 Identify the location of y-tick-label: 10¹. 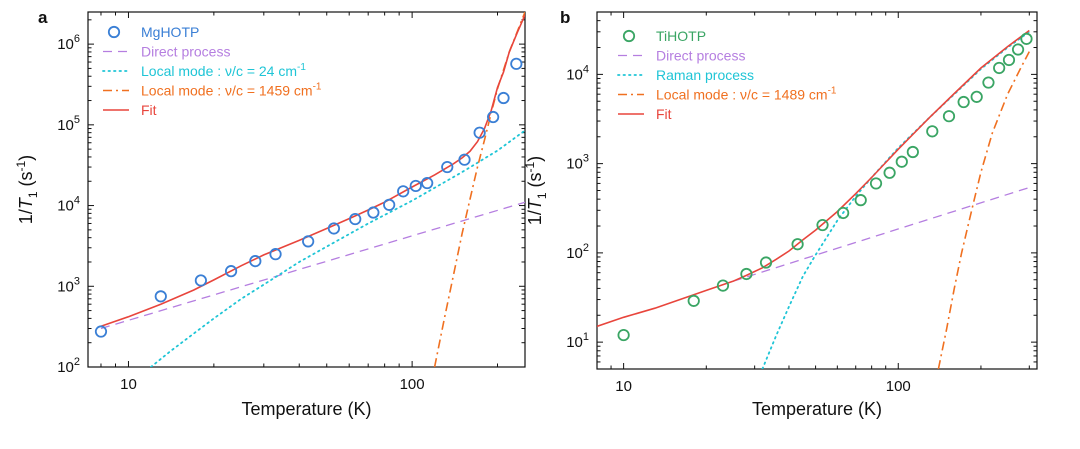
(577, 341).